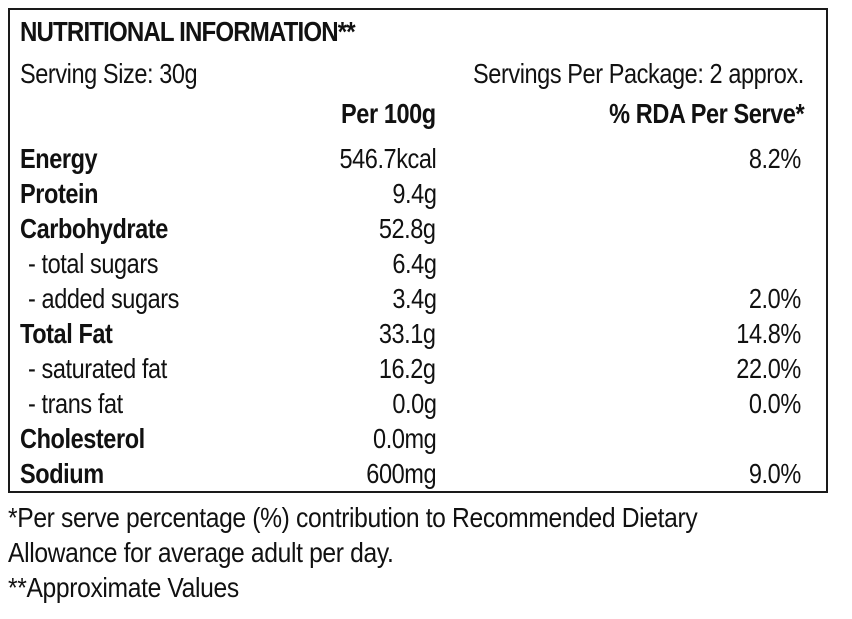 The image size is (852, 619). I want to click on nutrient-rda: 9.0%, so click(775, 473).